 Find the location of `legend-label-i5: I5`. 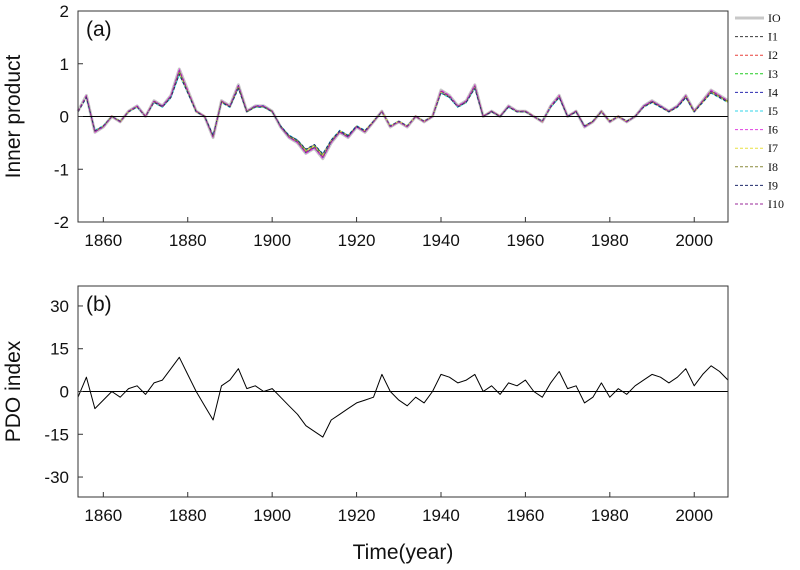

legend-label-i5: I5 is located at coordinates (773, 111).